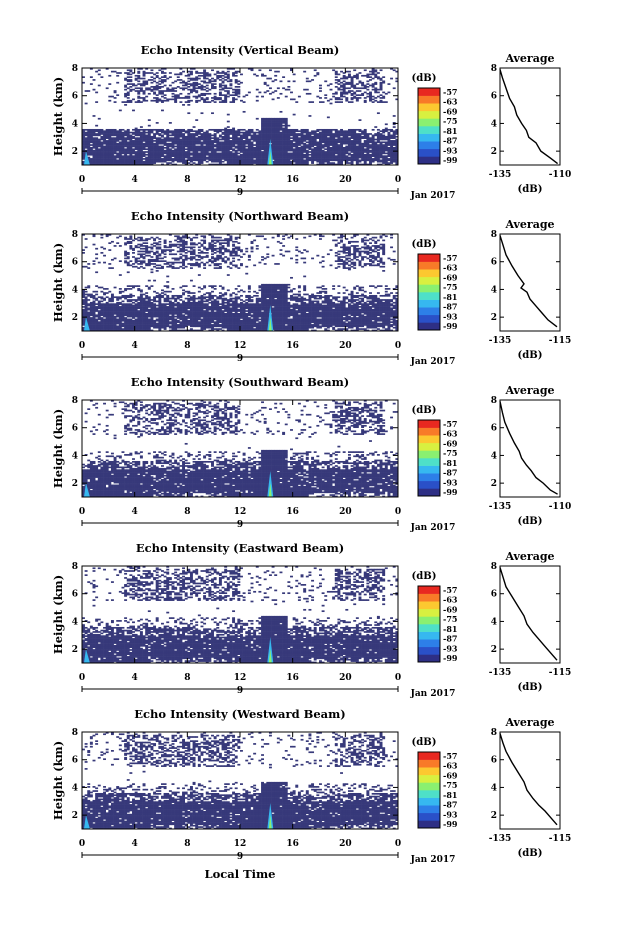 Image resolution: width=618 pixels, height=929 pixels. I want to click on colorbar-label: -99, so click(450, 160).